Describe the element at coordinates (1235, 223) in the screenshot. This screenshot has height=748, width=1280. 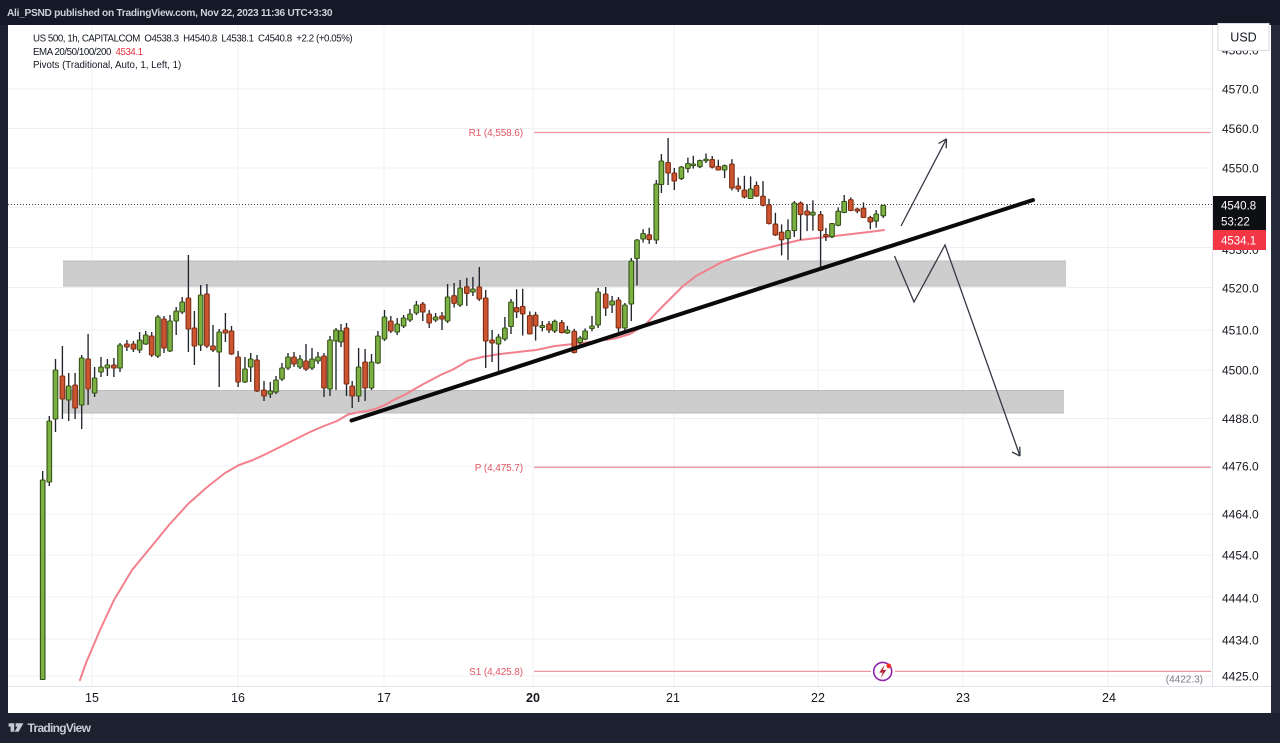
I see `svg-text: 53:22` at that location.